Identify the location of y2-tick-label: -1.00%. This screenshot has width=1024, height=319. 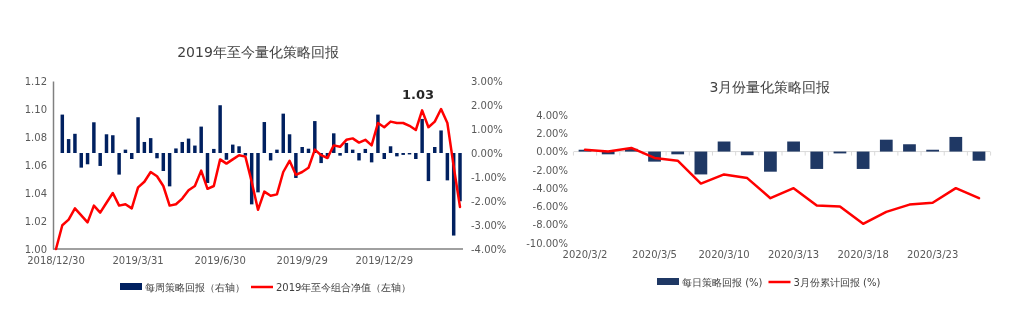
(489, 177).